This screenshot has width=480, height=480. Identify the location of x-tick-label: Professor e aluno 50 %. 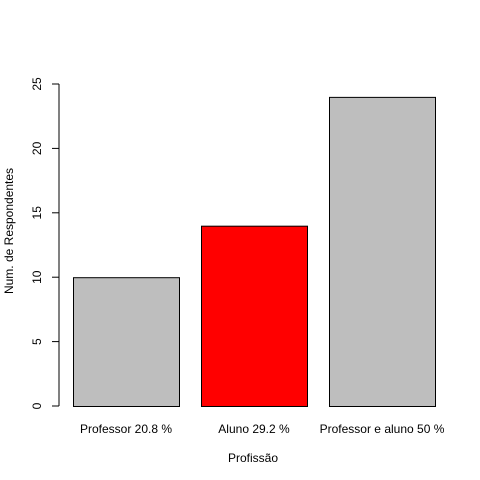
(382, 429).